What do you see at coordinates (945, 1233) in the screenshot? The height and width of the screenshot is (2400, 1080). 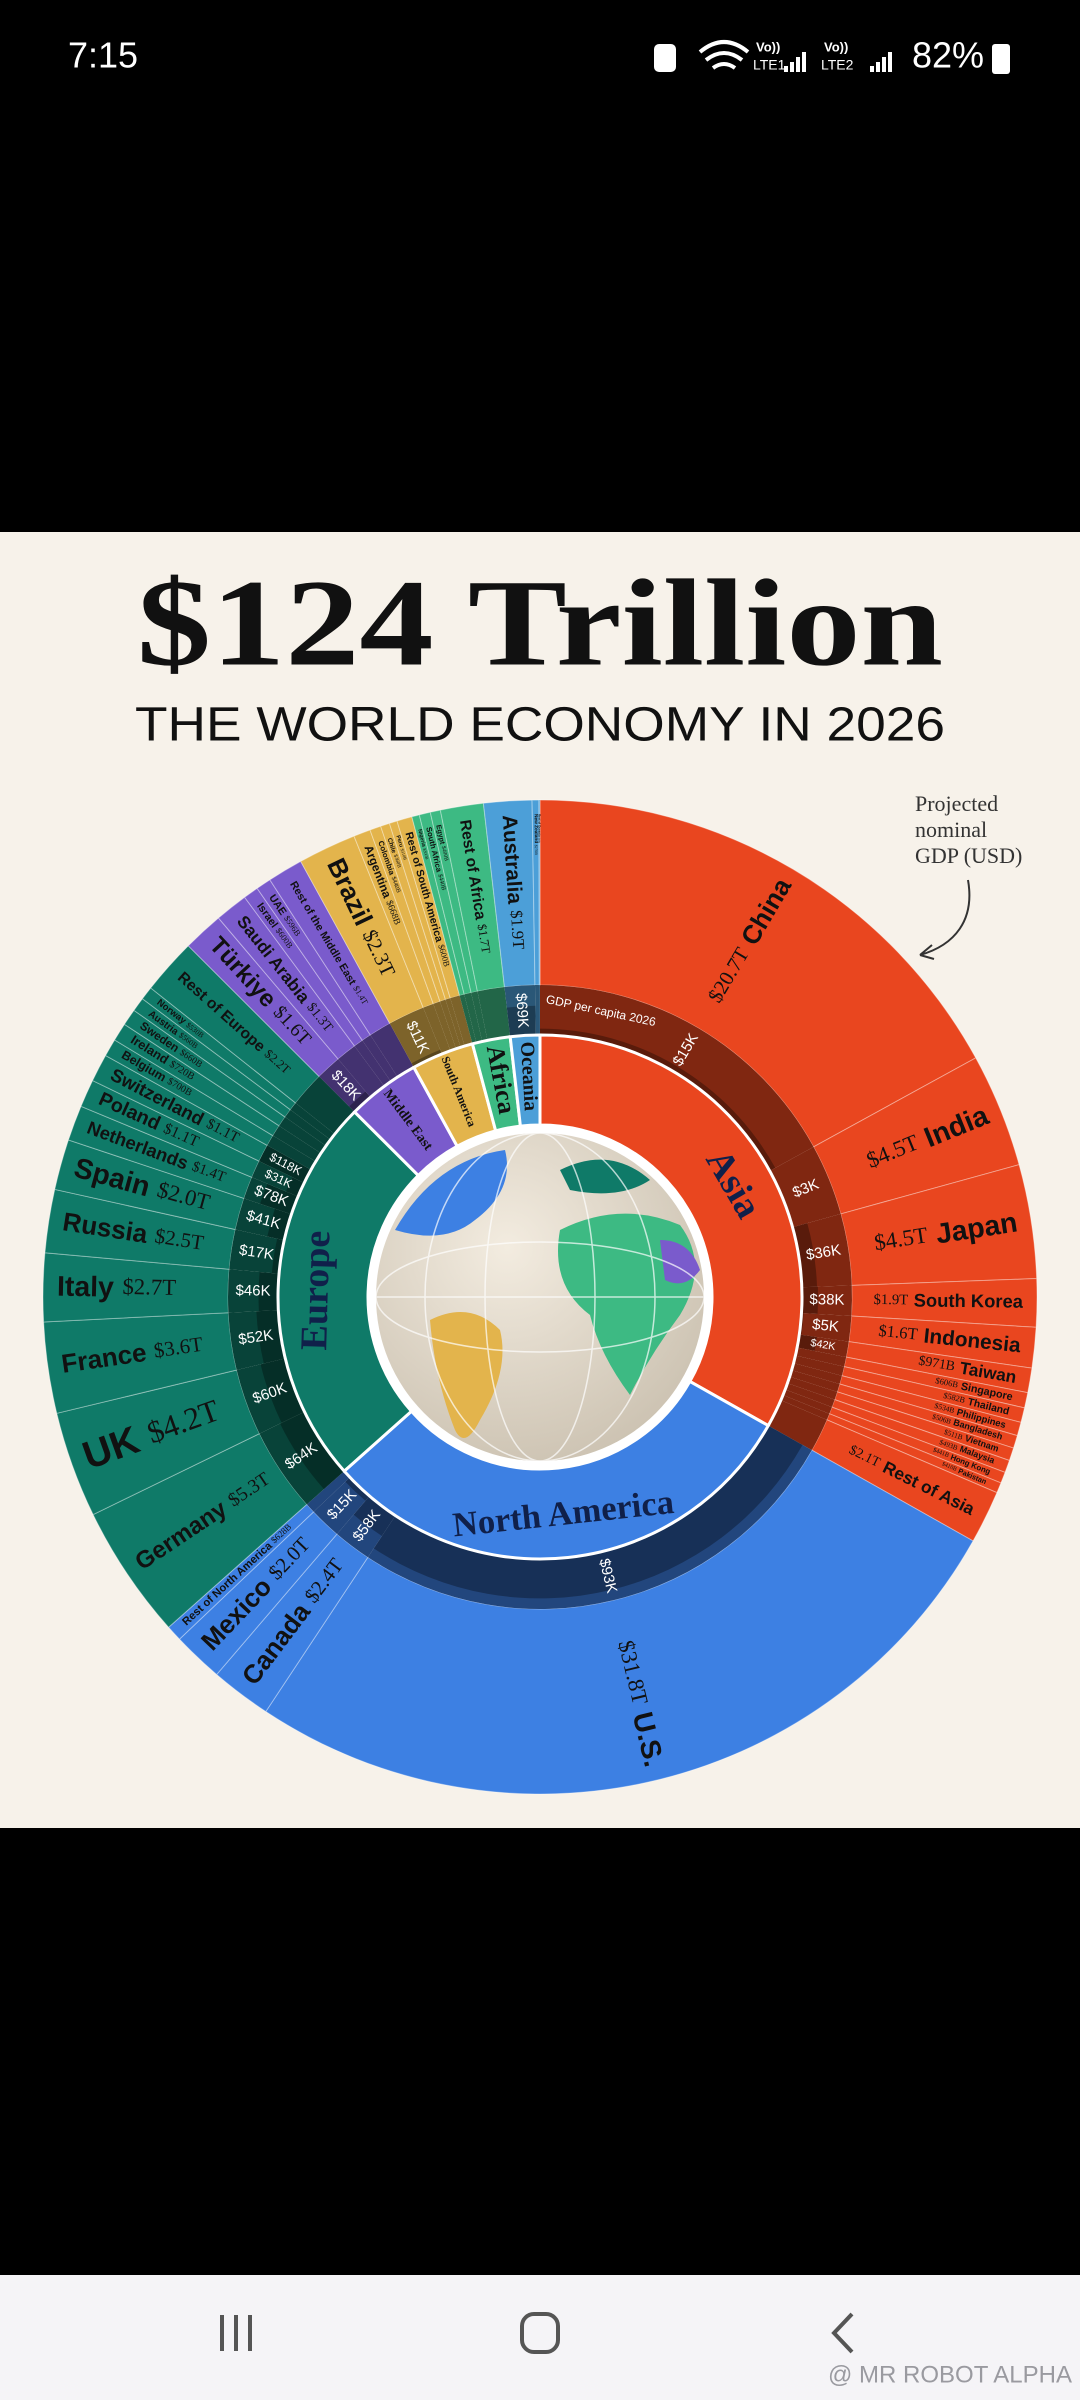 I see `country-label: $4.5T Japan` at bounding box center [945, 1233].